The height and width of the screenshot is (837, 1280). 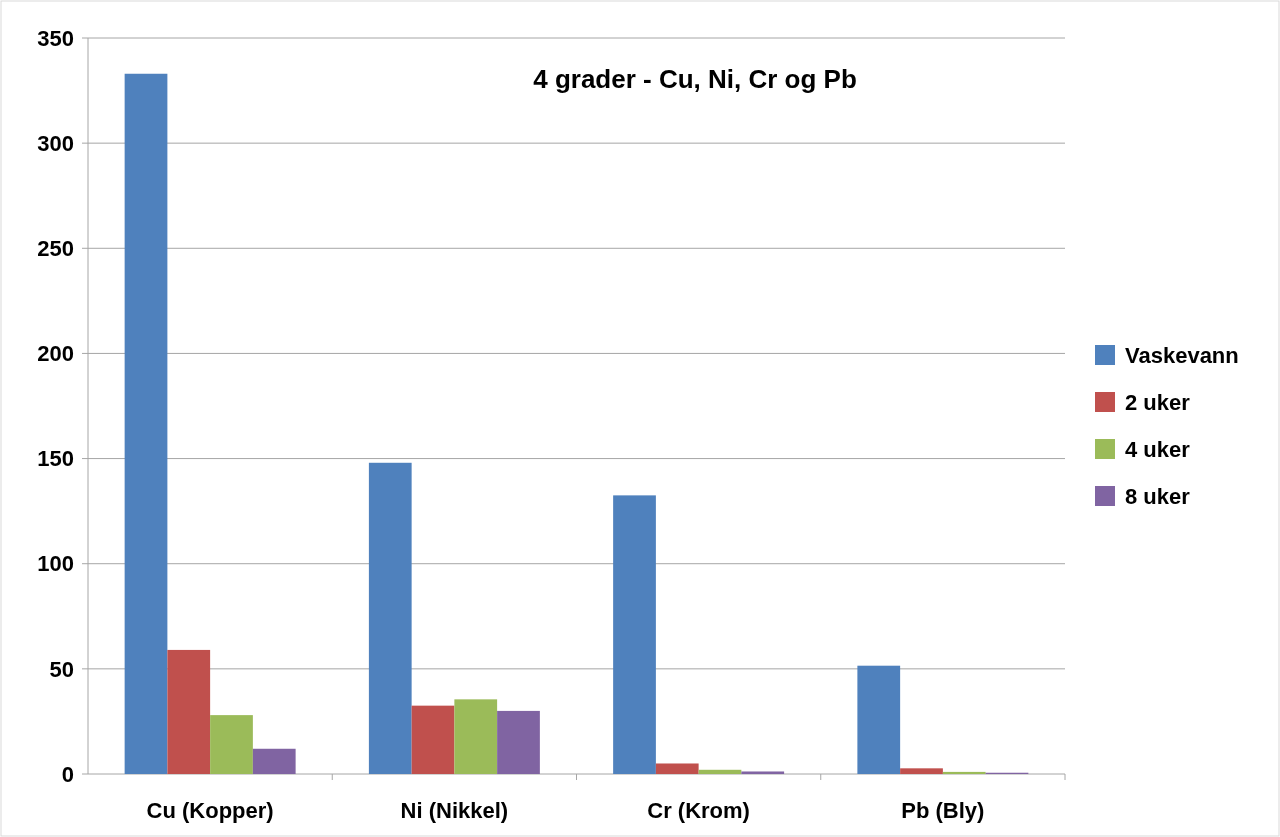 What do you see at coordinates (695, 79) in the screenshot?
I see `text: 4 grader - Cu, Ni, Cr og Pb` at bounding box center [695, 79].